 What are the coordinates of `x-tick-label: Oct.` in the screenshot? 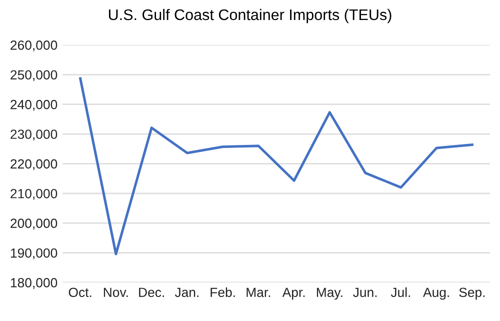 It's located at (80, 293).